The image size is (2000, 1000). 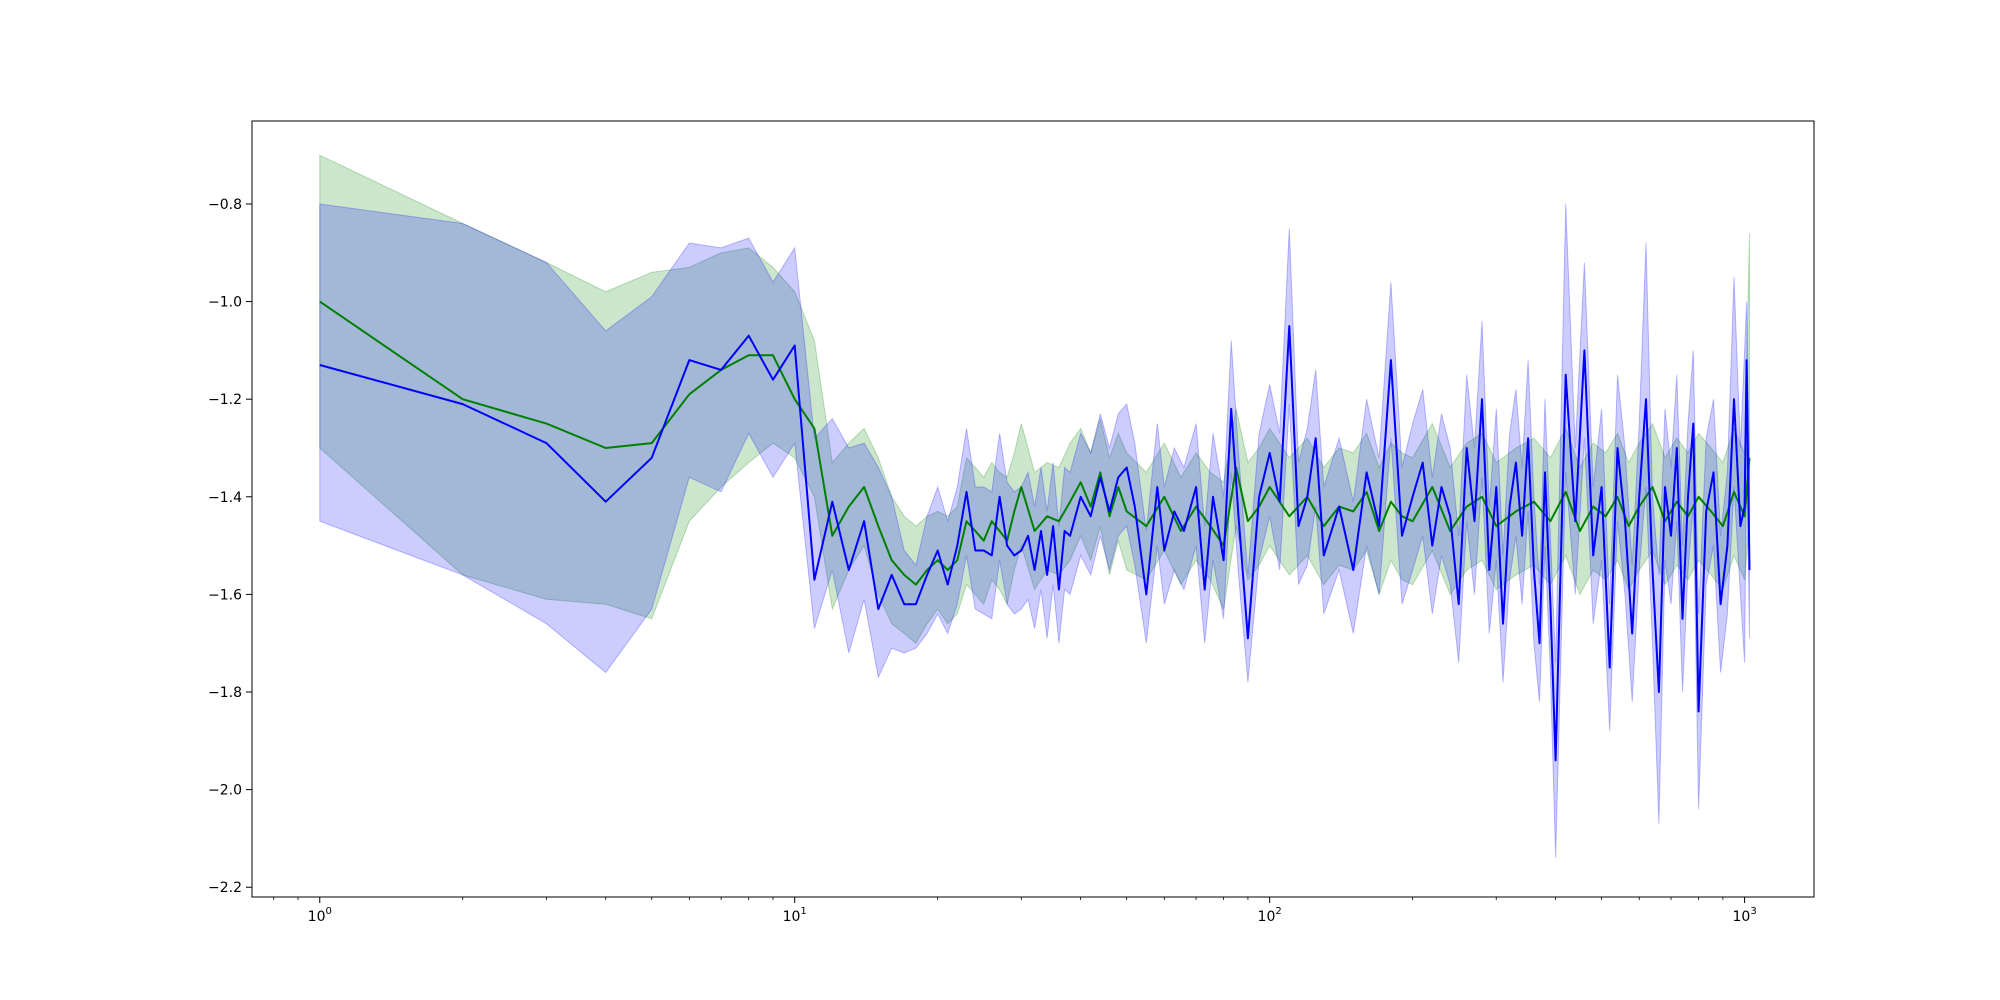 I want to click on y-tick-label: −2.0, so click(x=225, y=791).